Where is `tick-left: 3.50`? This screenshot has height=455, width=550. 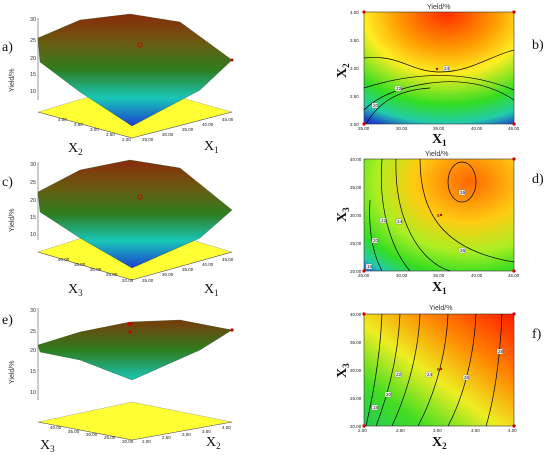 tick-left: 3.50 is located at coordinates (78, 124).